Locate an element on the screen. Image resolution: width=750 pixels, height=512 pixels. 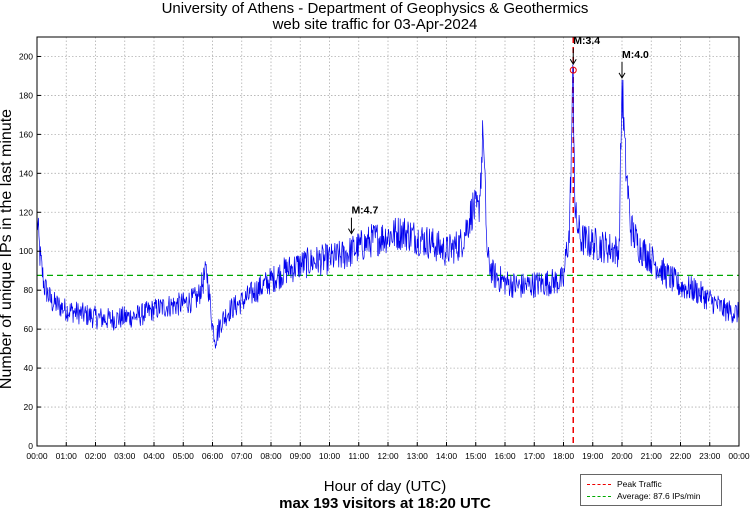
x-tick-label: 04:00 is located at coordinates (154, 456).